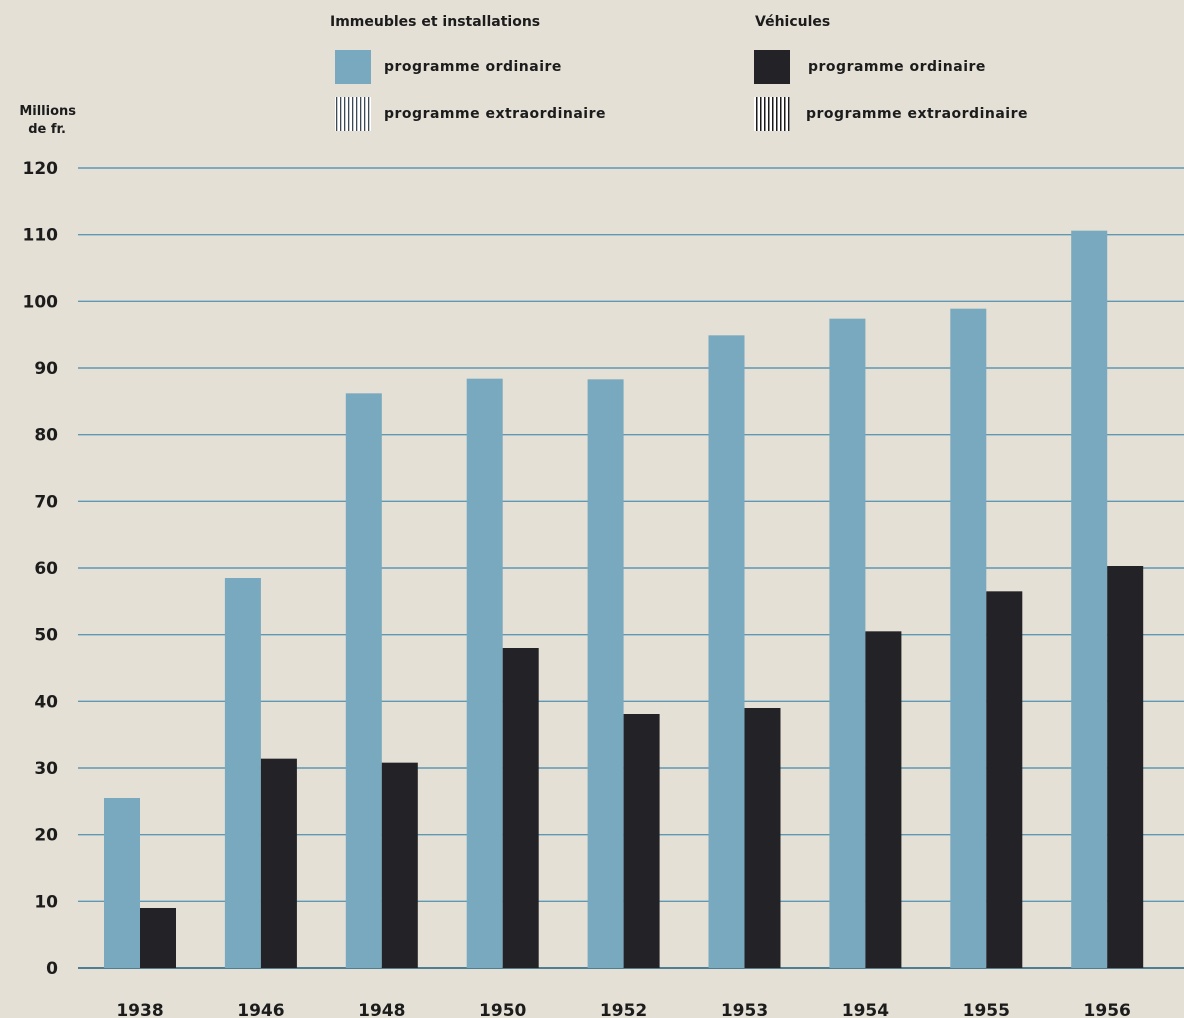 The height and width of the screenshot is (1018, 1184). Describe the element at coordinates (1004, 779) in the screenshot. I see `bar-vehicules-ordinaire-1955` at that location.